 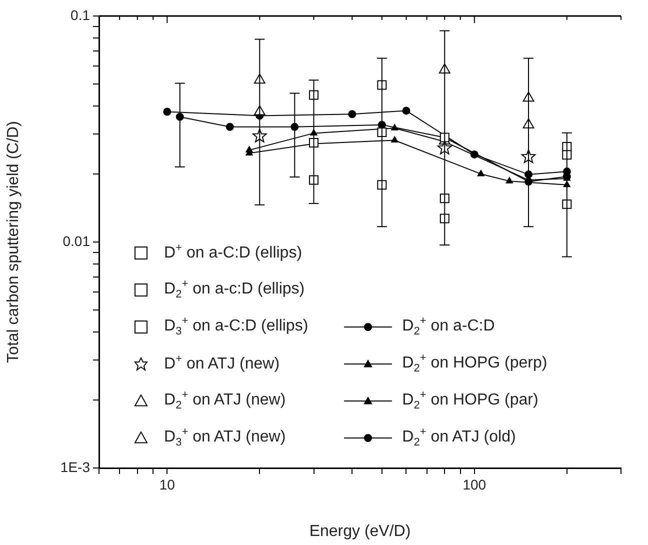 What do you see at coordinates (222, 363) in the screenshot?
I see `legend-label: D$^{+}$ on ATJ (new)` at bounding box center [222, 363].